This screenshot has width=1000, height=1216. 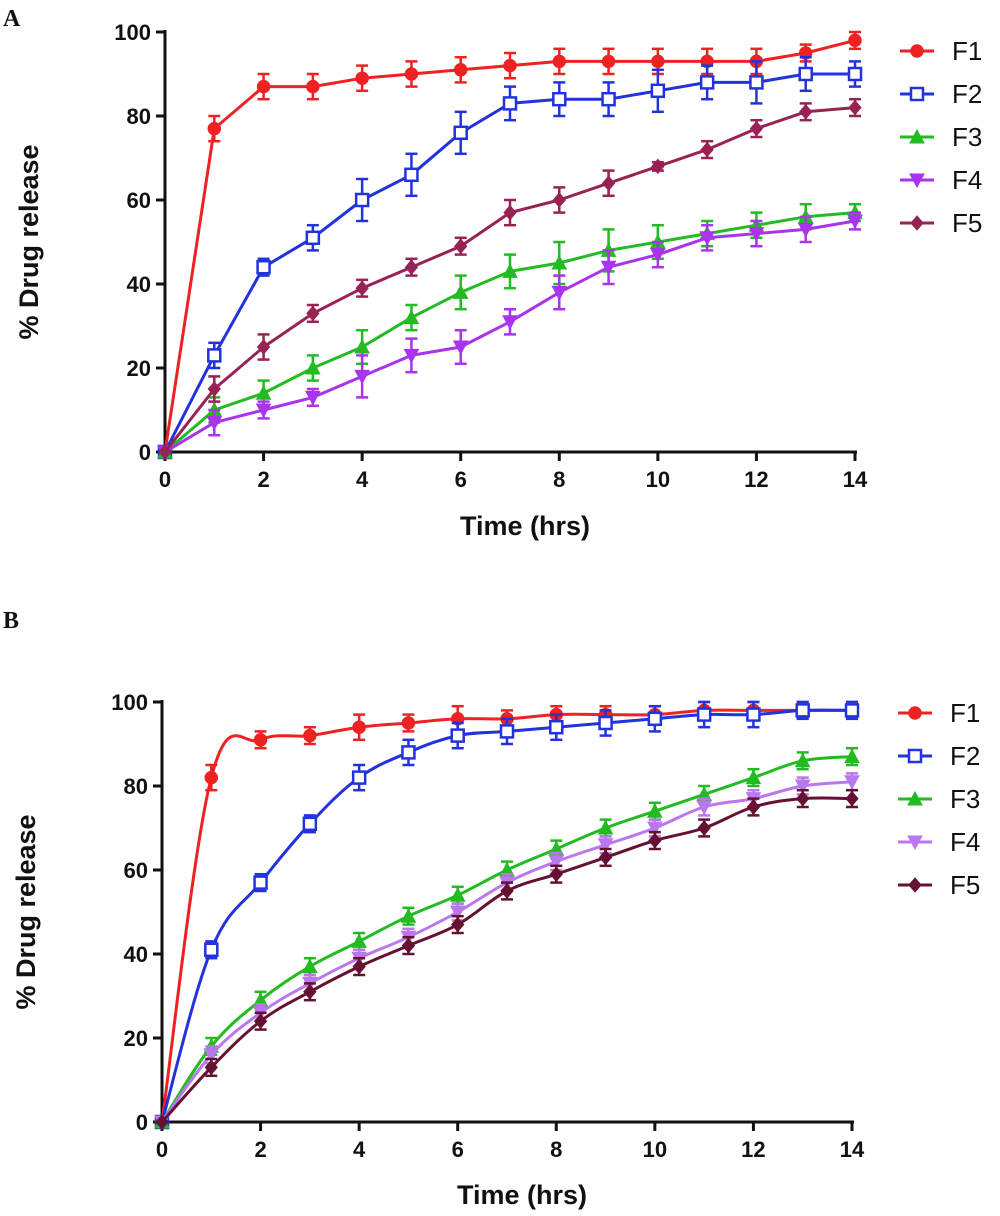 What do you see at coordinates (145, 452) in the screenshot?
I see `y-tick-label-a: 0` at bounding box center [145, 452].